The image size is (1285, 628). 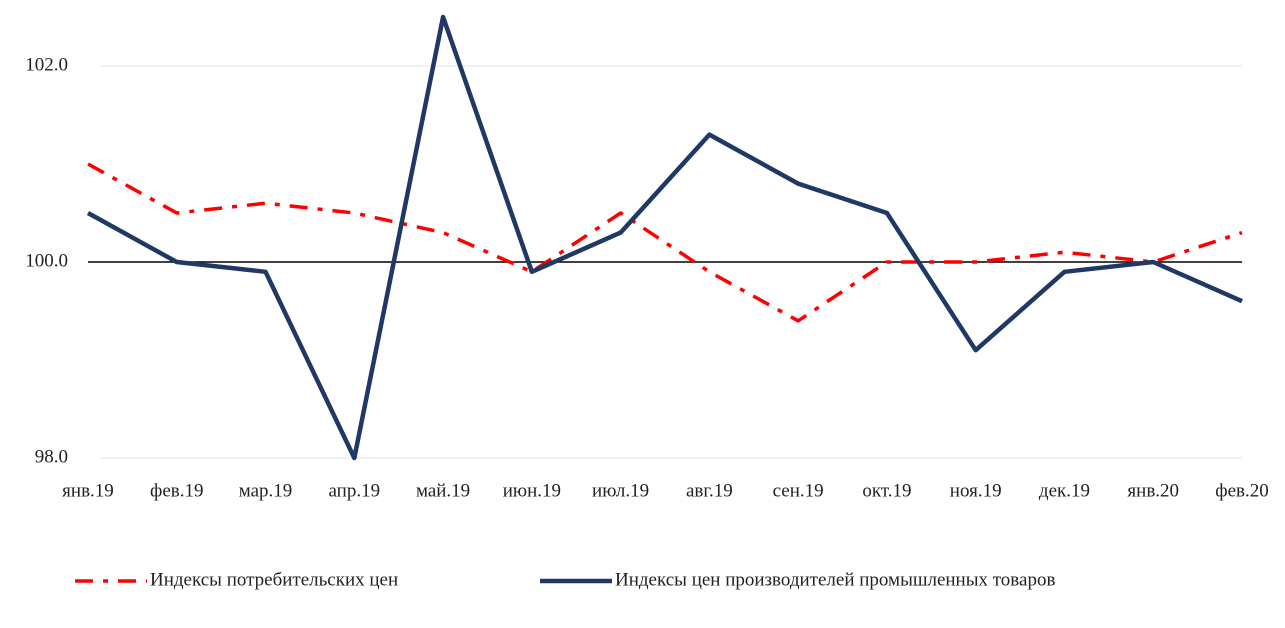 I want to click on y-tick-label: 100.0, so click(x=46, y=260).